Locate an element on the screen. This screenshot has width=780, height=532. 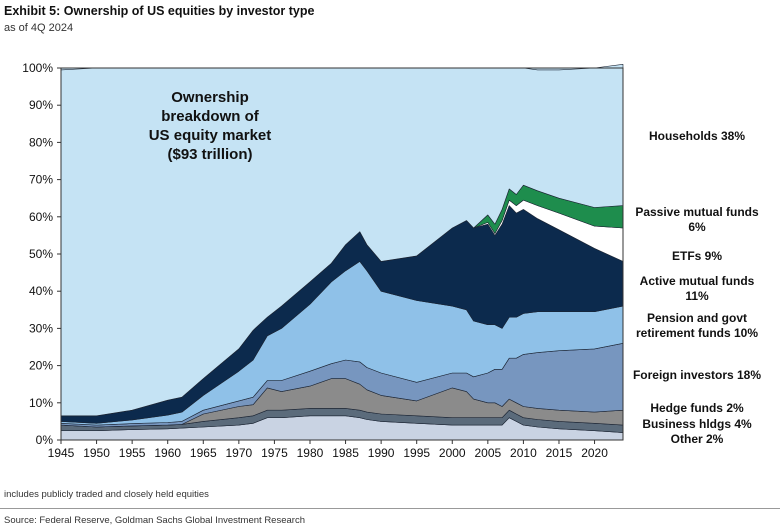
legend-label: ETFs 9% is located at coordinates (697, 256).